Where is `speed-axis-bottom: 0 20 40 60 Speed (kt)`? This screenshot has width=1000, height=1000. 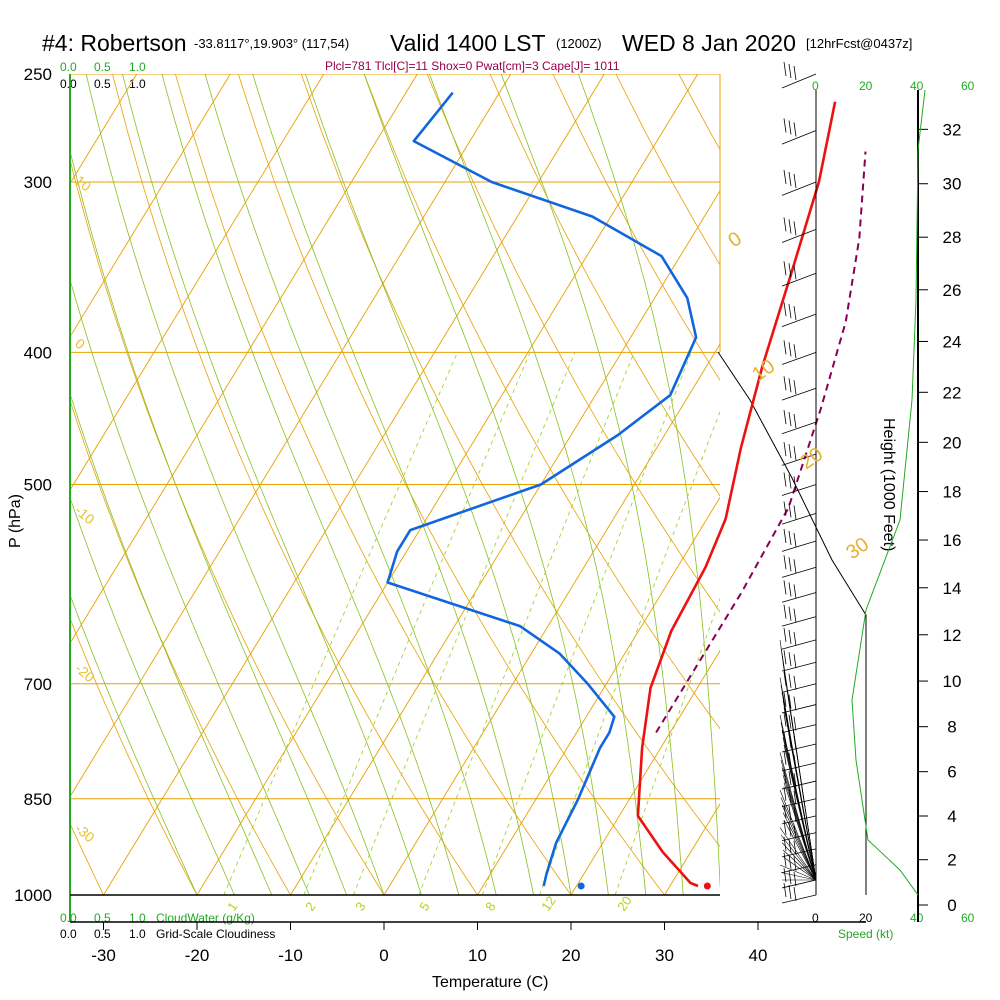
speed-axis-bottom: 0 20 40 60 Speed (kt) is located at coordinates (893, 926).